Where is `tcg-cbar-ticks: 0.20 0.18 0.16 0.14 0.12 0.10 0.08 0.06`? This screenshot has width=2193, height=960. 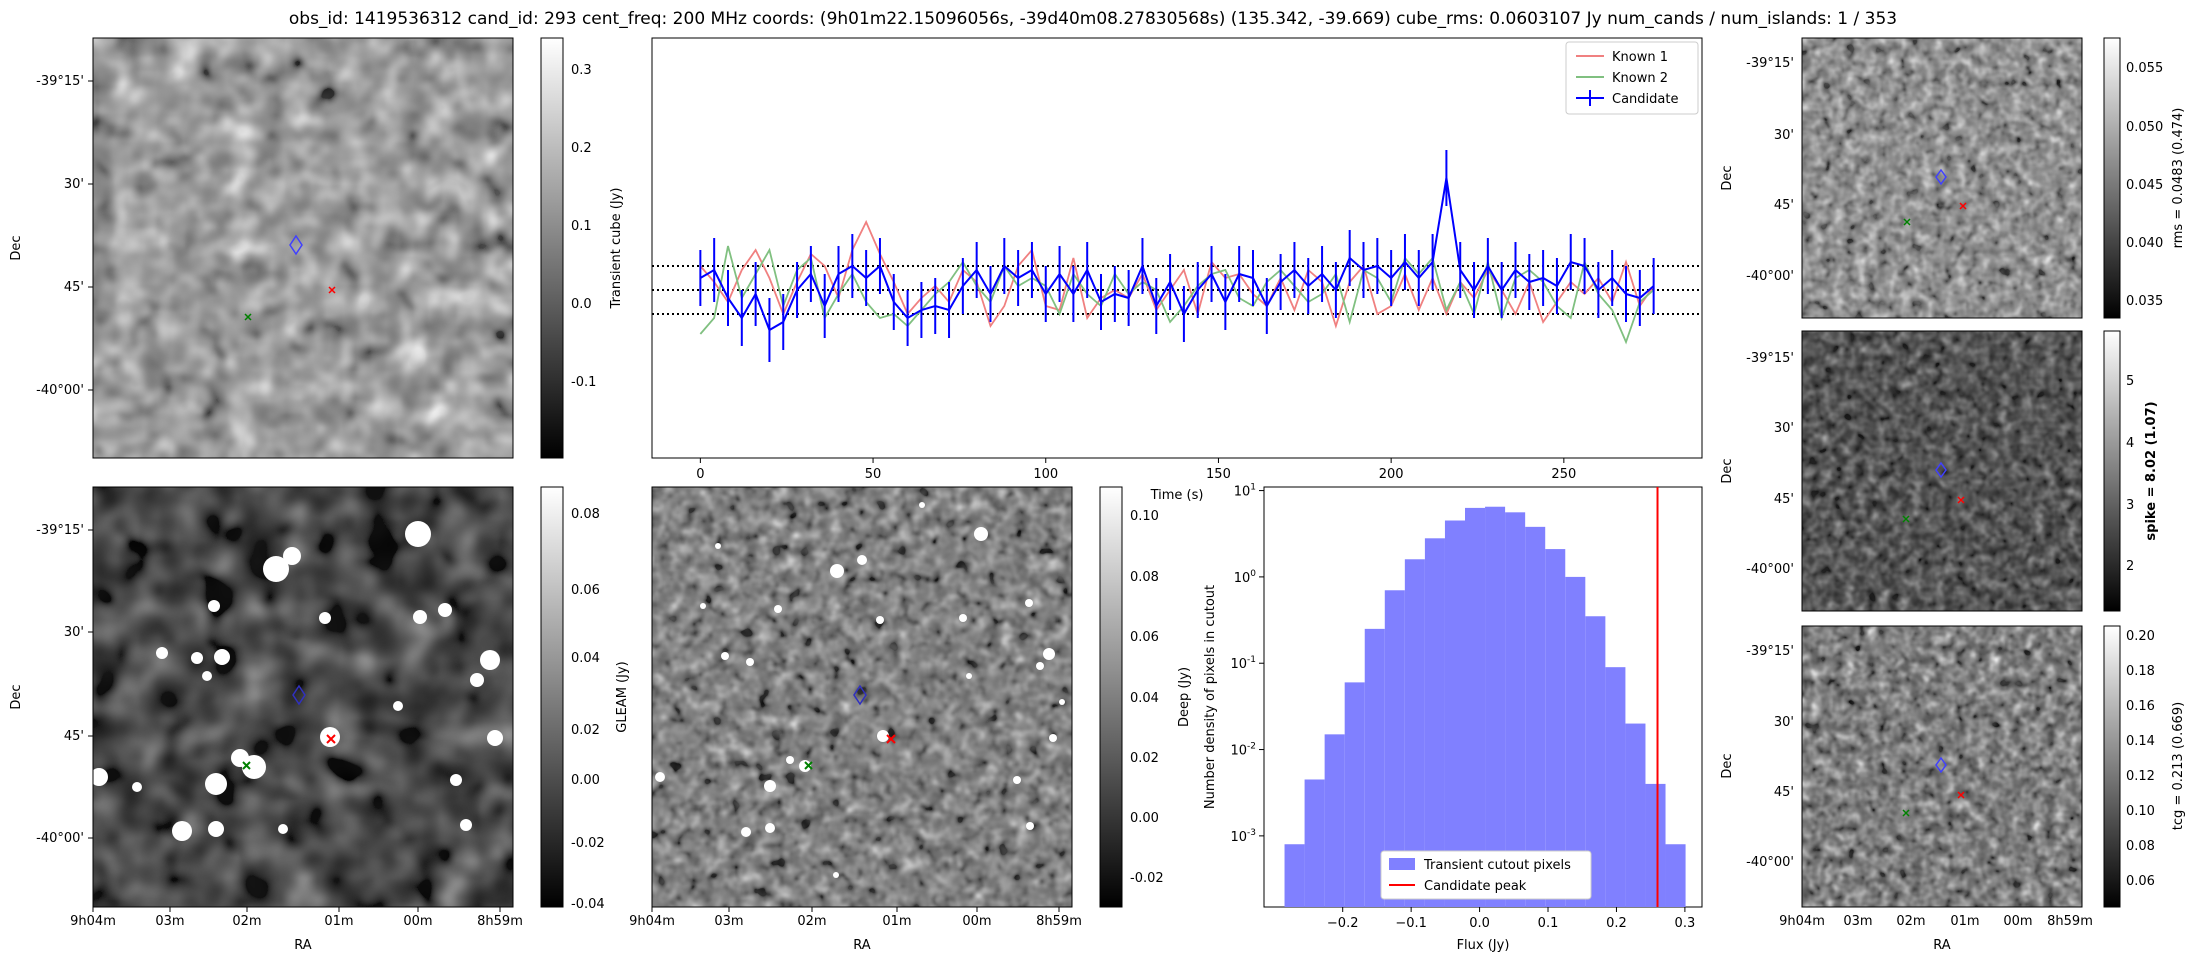
tcg-cbar-ticks: 0.20 0.18 0.16 0.14 0.12 0.10 0.08 0.06 is located at coordinates (2140, 759).